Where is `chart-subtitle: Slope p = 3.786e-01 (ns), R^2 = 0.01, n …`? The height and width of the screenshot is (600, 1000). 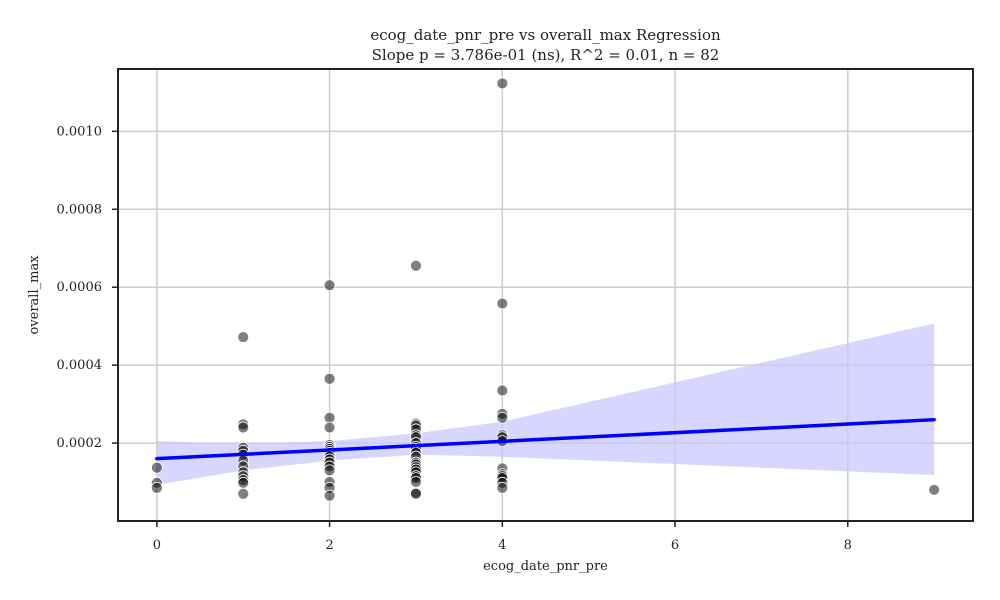
chart-subtitle: Slope p = 3.786e-01 (ns), R^2 = 0.01, n … is located at coordinates (546, 55).